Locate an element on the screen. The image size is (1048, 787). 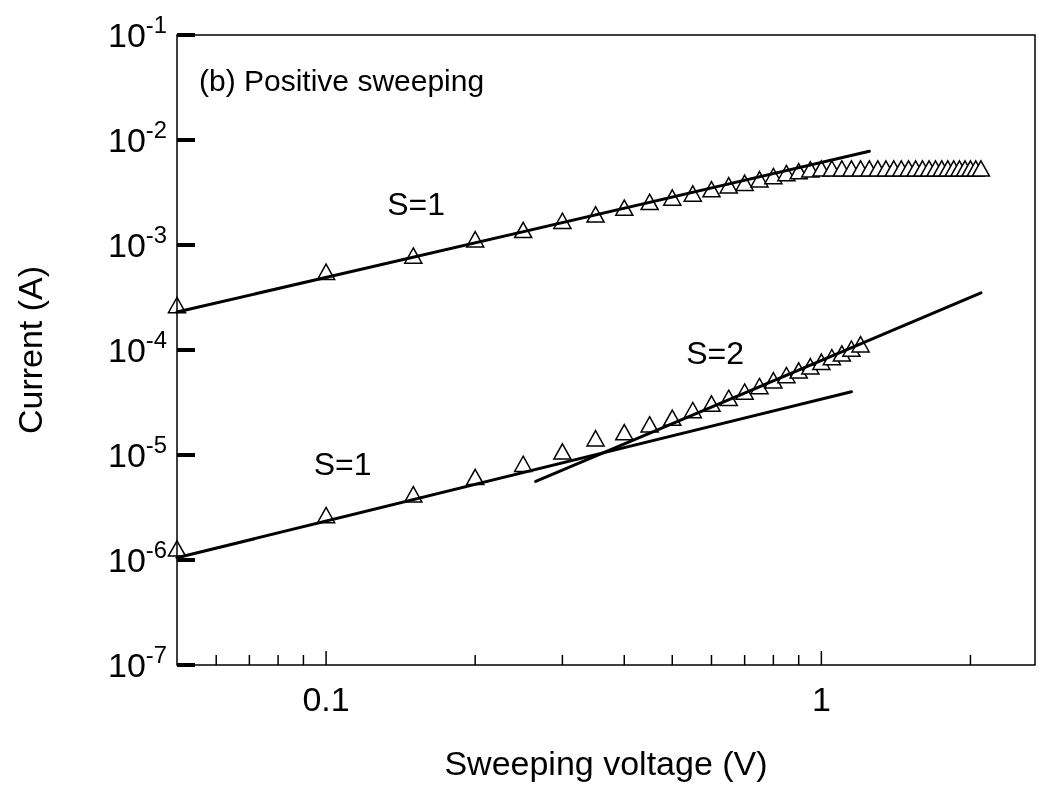
y-tick-label: 10$^{-3}$ is located at coordinates (137, 242).